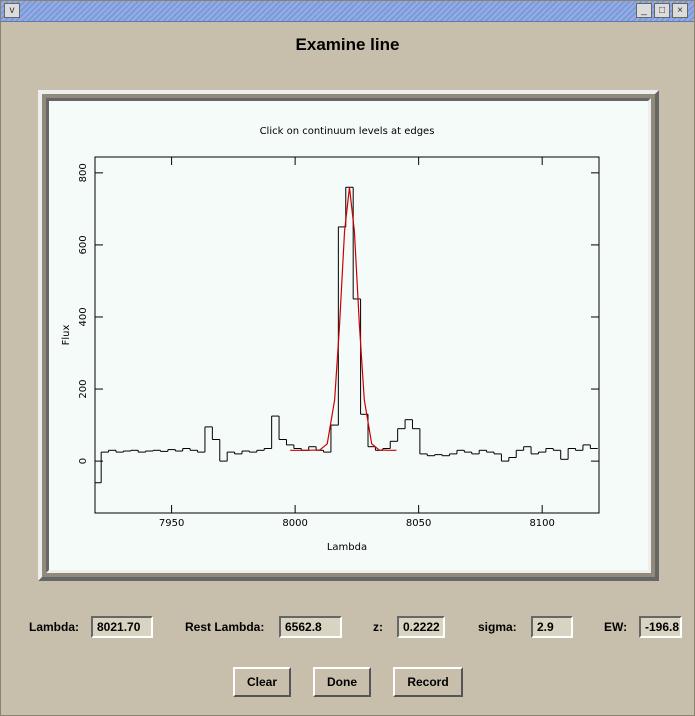  What do you see at coordinates (310, 627) in the screenshot?
I see `field-value: 6562.8` at bounding box center [310, 627].